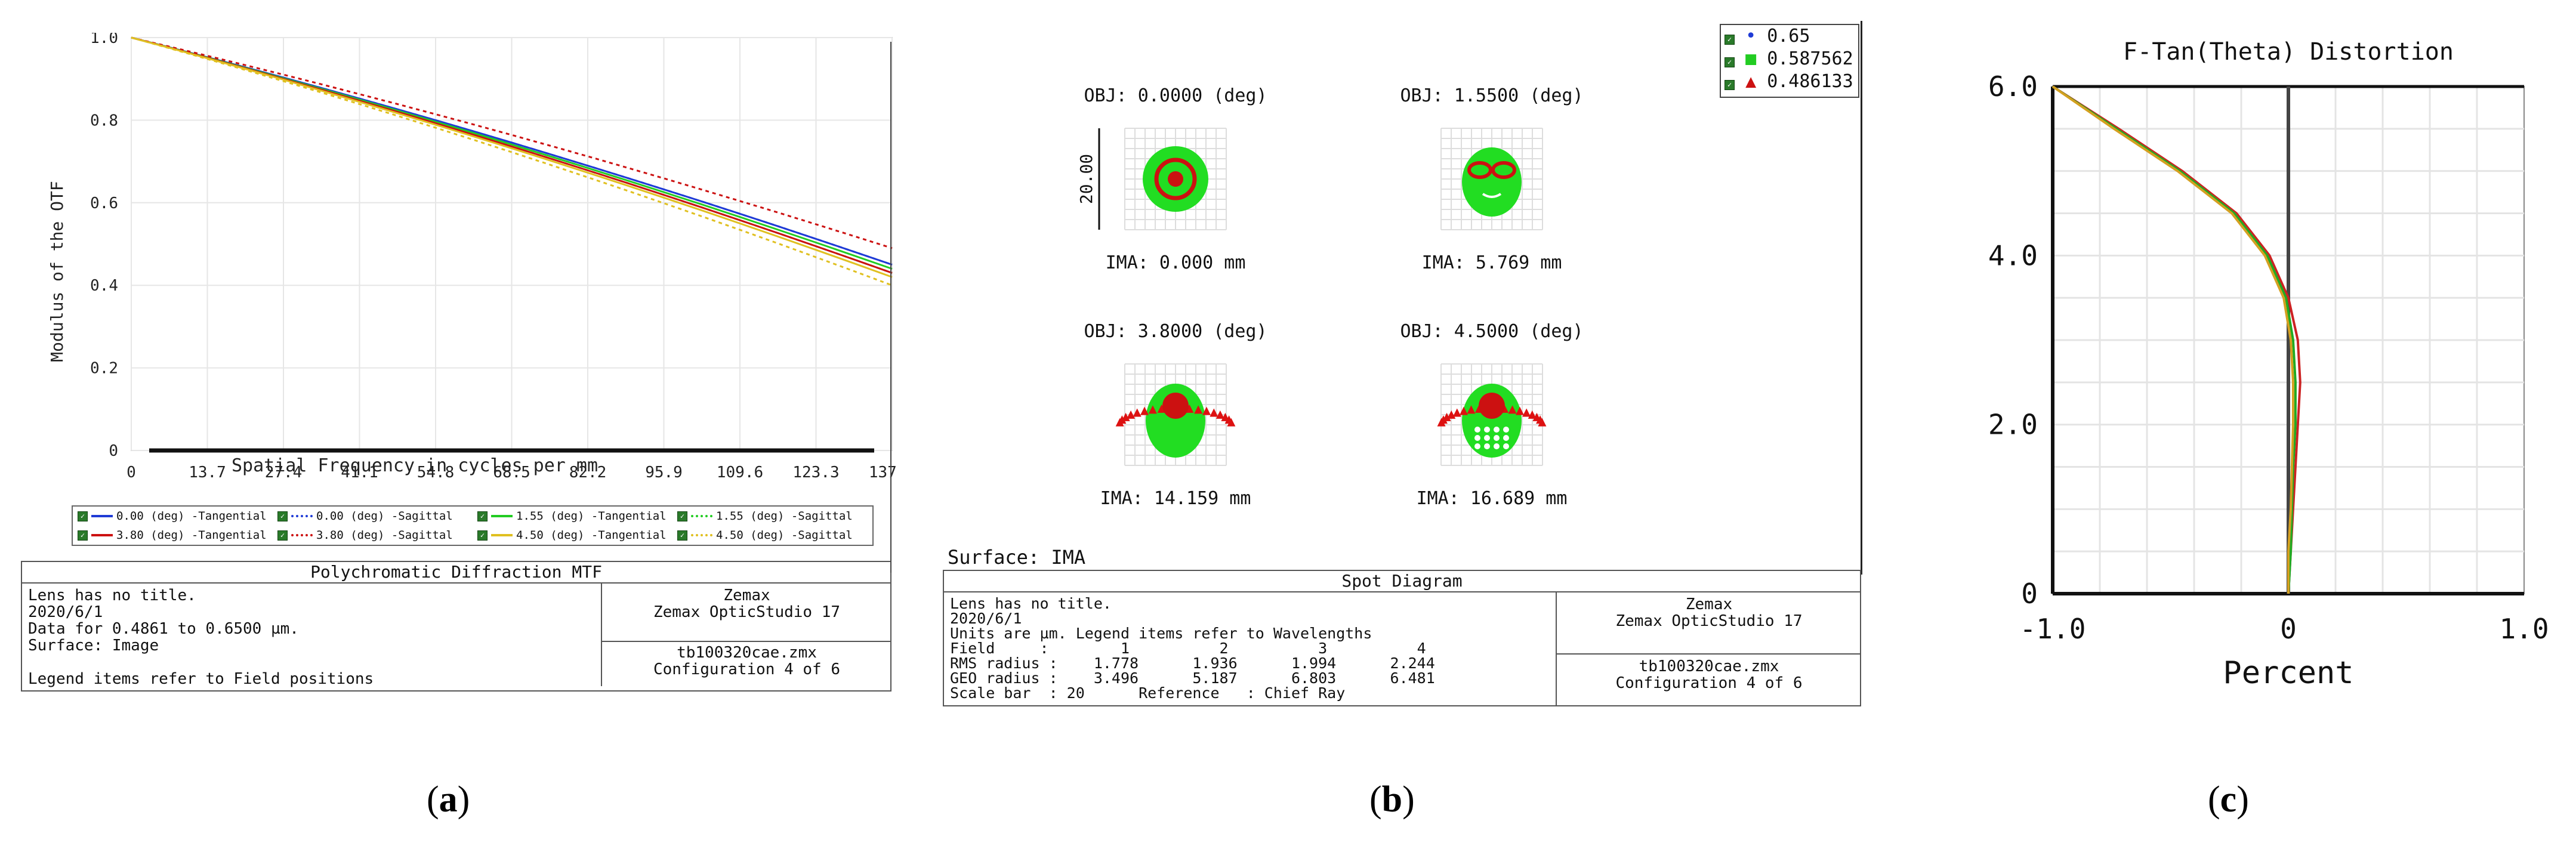 Image resolution: width=2576 pixels, height=855 pixels. I want to click on spot-obj-label: OBJ: 0.0000 (deg), so click(1176, 95).